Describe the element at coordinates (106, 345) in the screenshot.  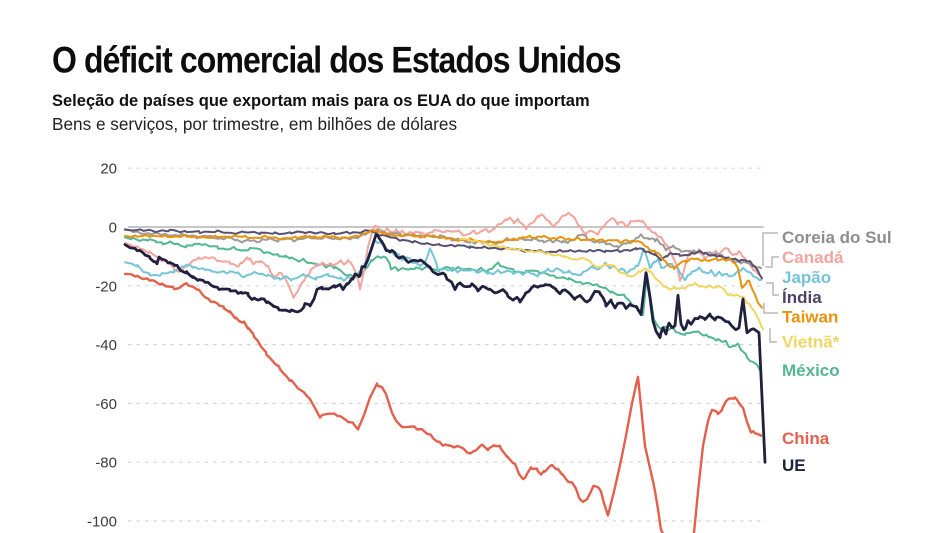
I see `svg-text: -40` at that location.